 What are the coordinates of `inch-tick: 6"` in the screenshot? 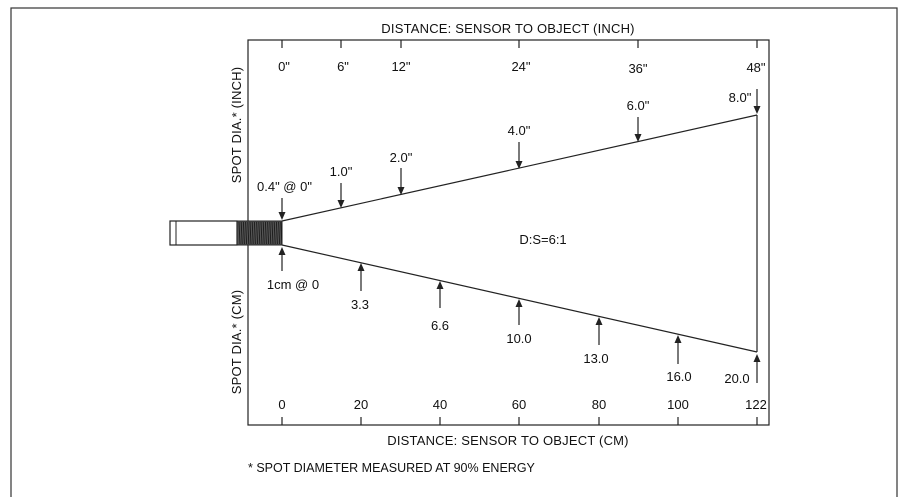 It's located at (343, 57).